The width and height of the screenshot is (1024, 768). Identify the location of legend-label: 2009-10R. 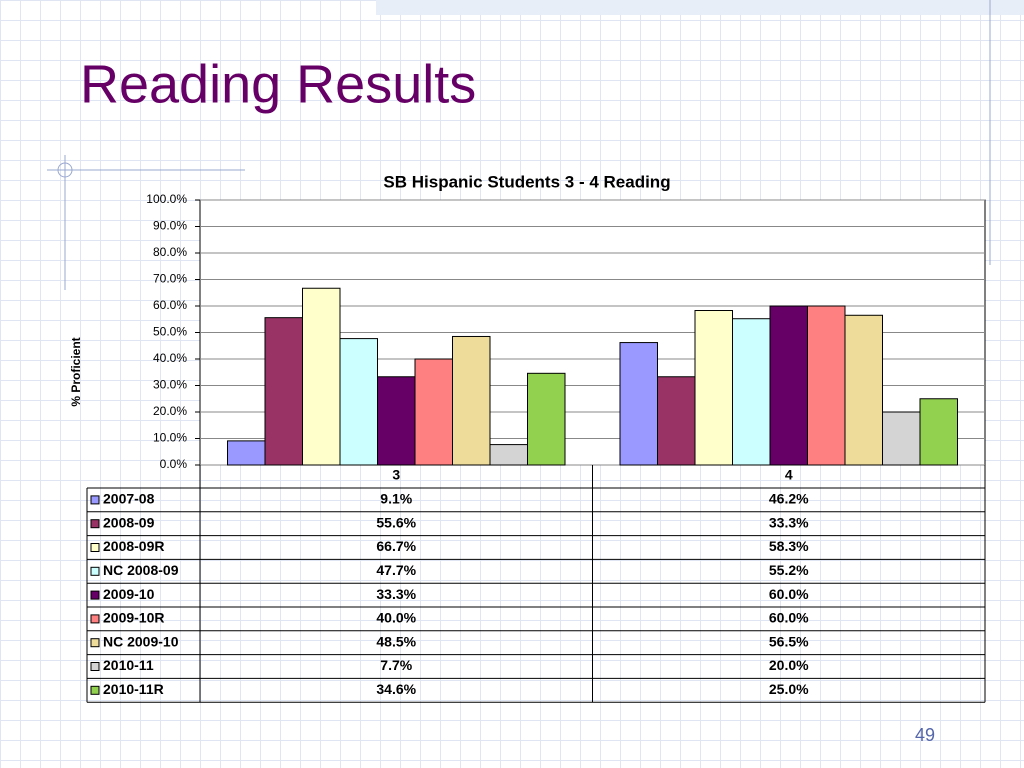
(134, 618).